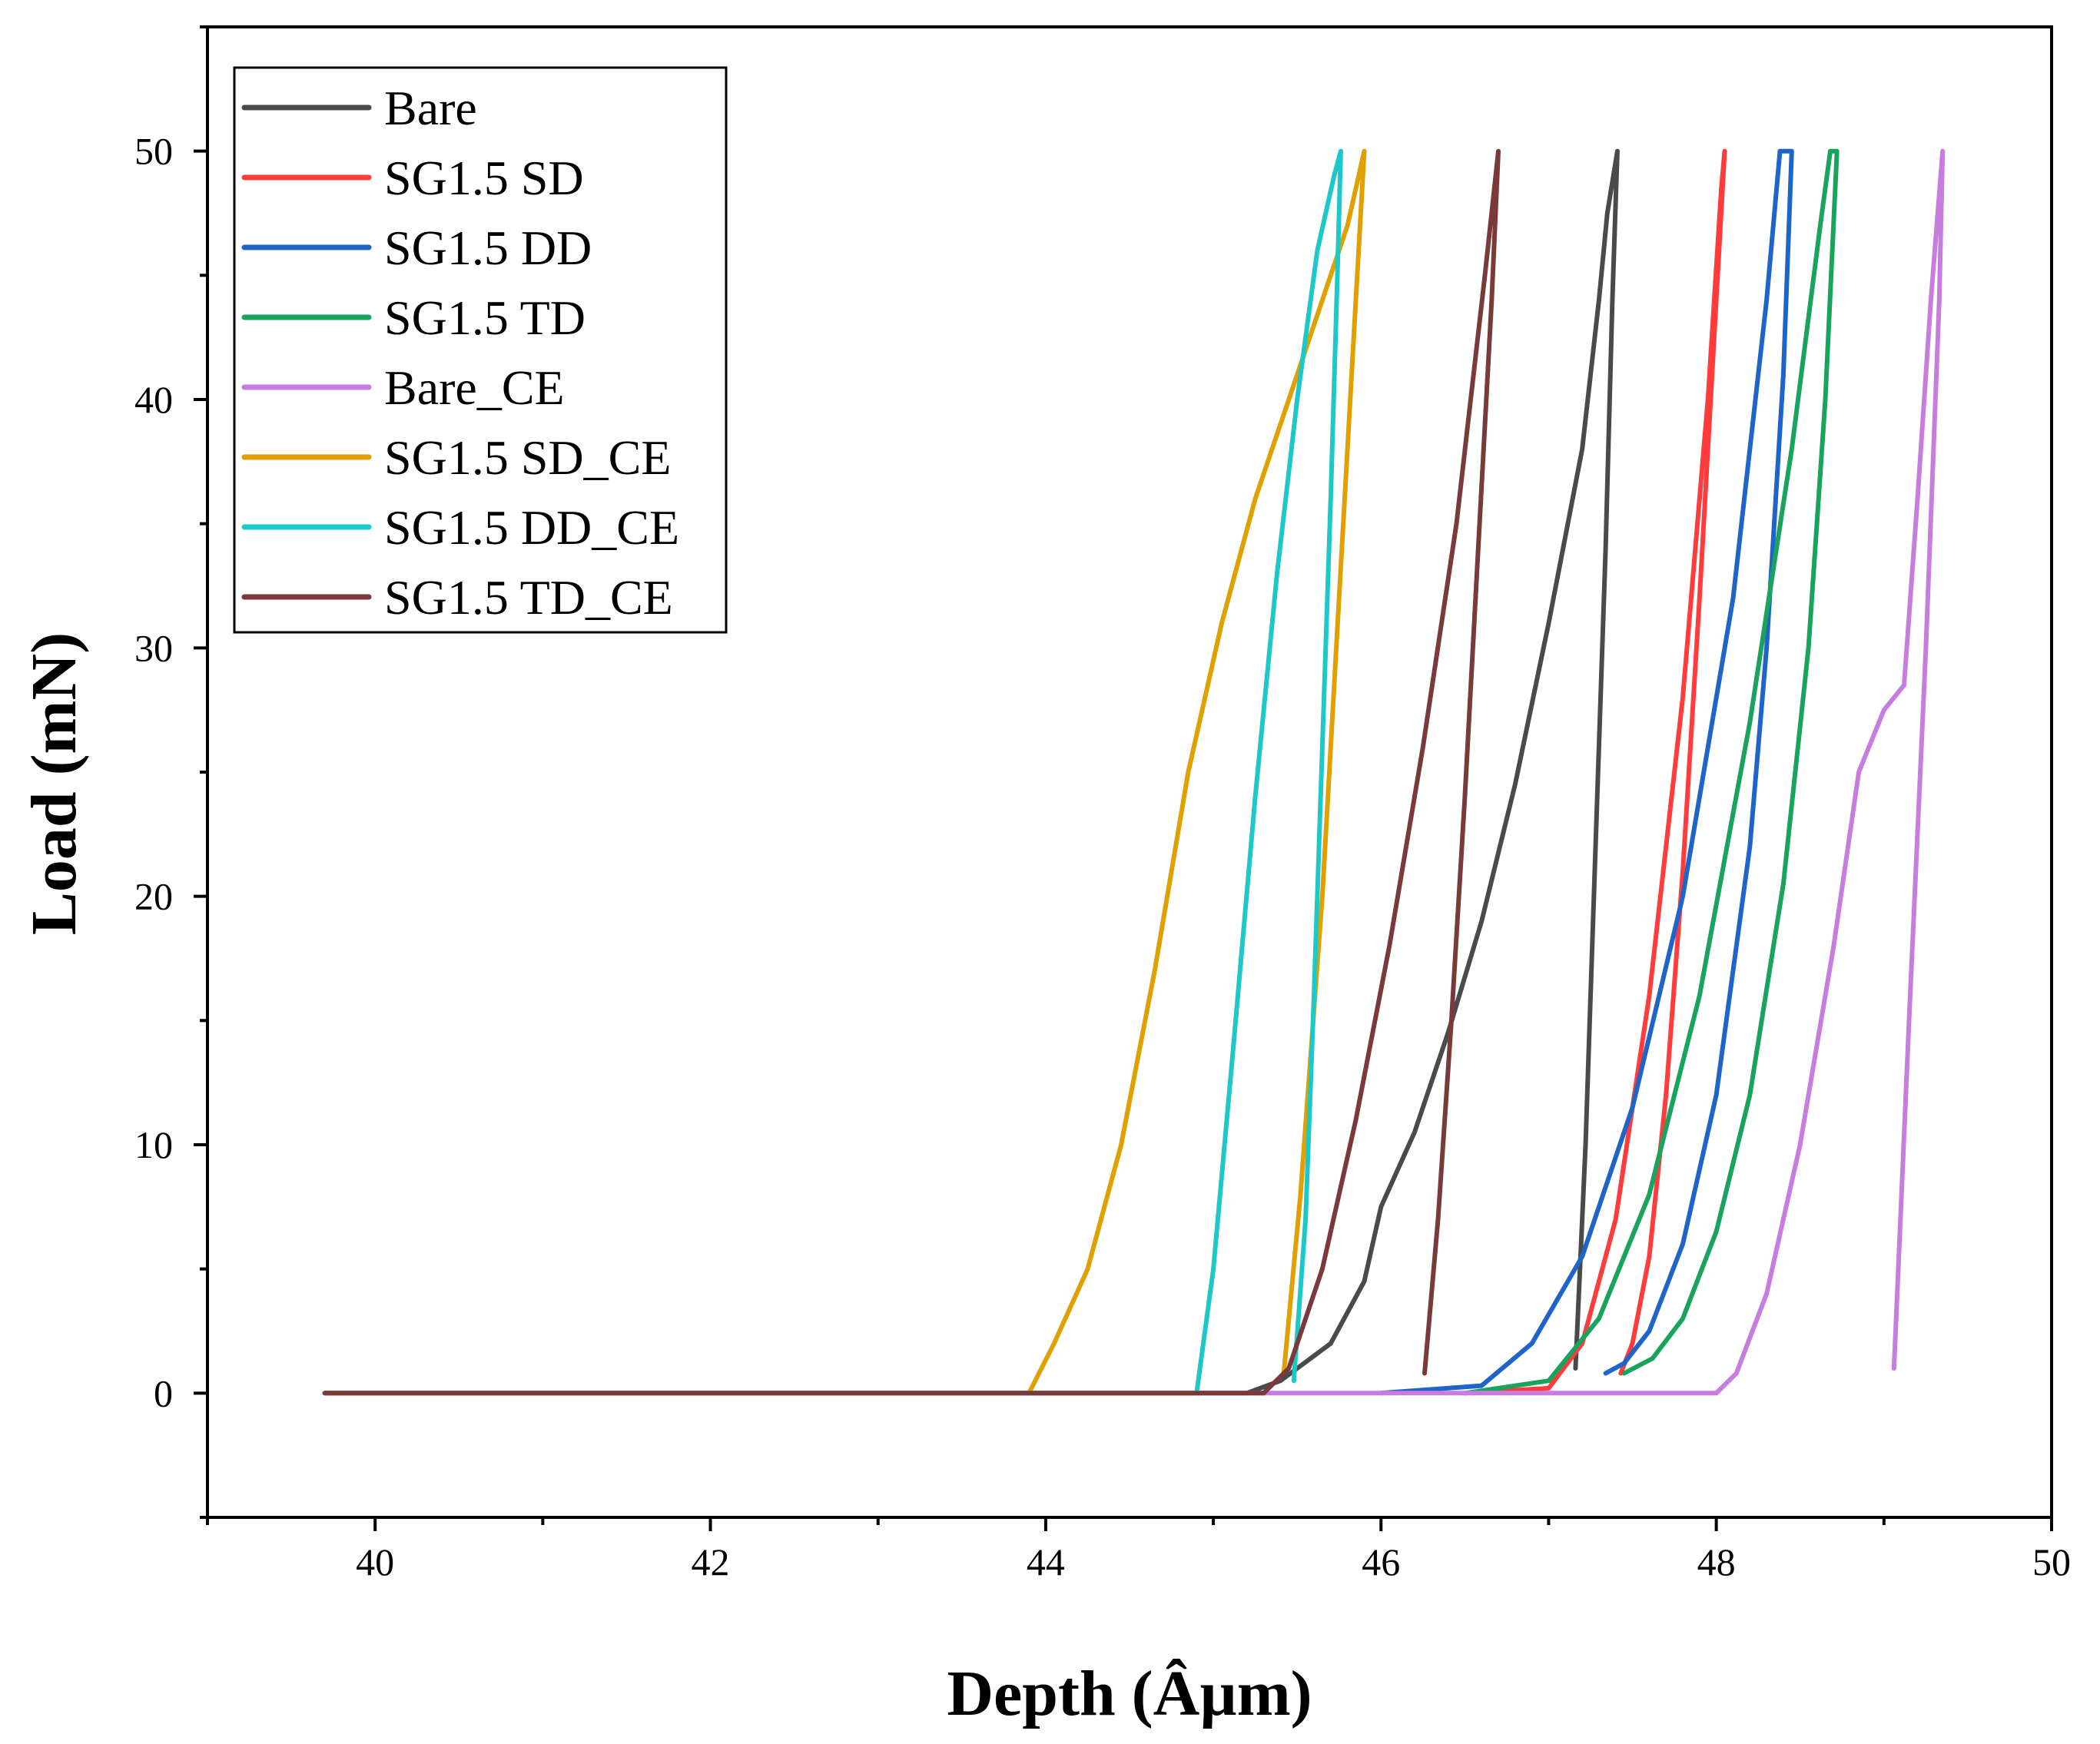 The width and height of the screenshot is (2100, 1744). Describe the element at coordinates (54, 783) in the screenshot. I see `y-axis-title: Load (mN)` at that location.